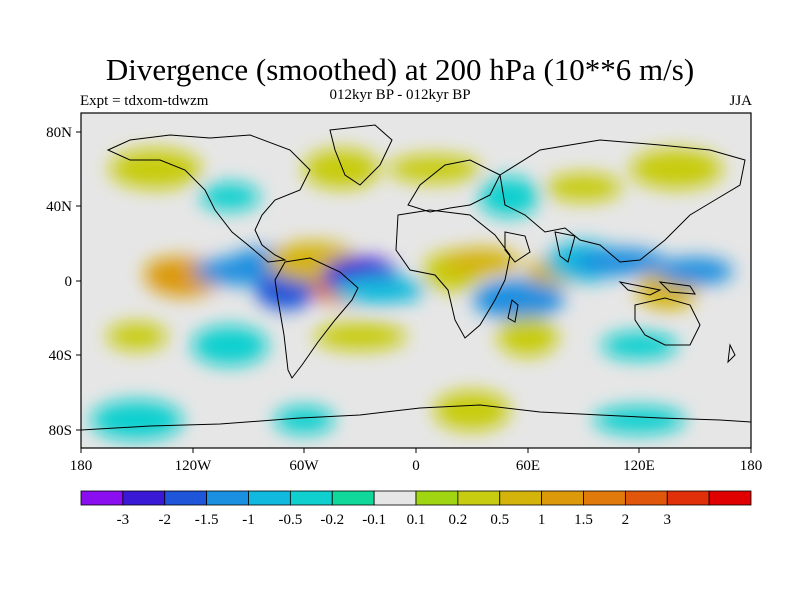 Image resolution: width=800 pixels, height=600 pixels. What do you see at coordinates (626, 520) in the screenshot?
I see `colorbar-label: 2` at bounding box center [626, 520].